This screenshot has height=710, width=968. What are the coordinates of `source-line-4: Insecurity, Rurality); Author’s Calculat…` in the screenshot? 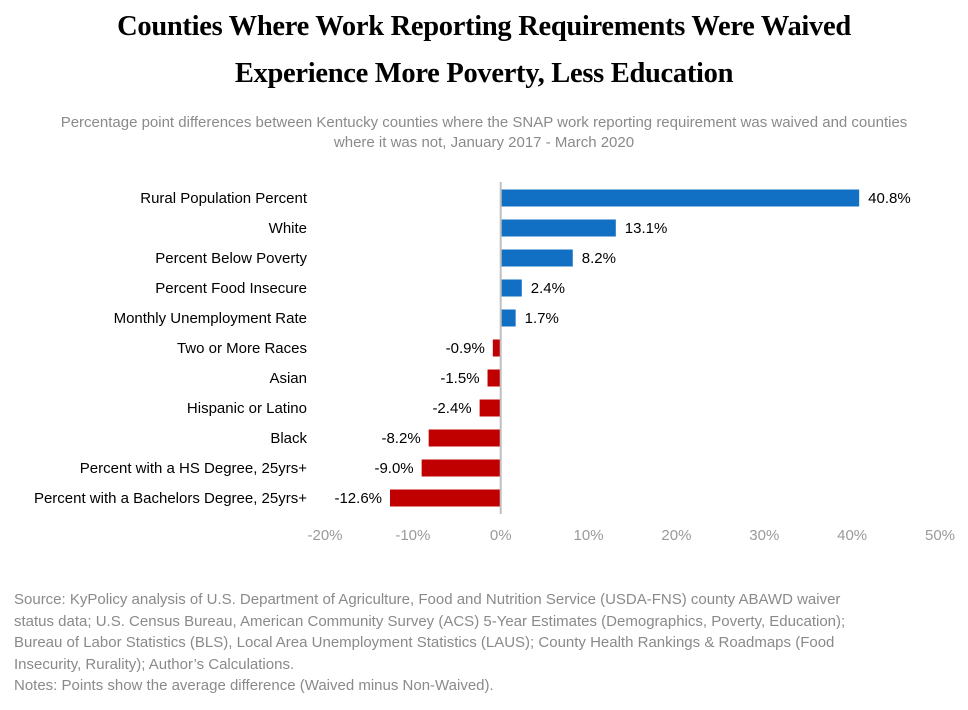 It's located at (154, 664).